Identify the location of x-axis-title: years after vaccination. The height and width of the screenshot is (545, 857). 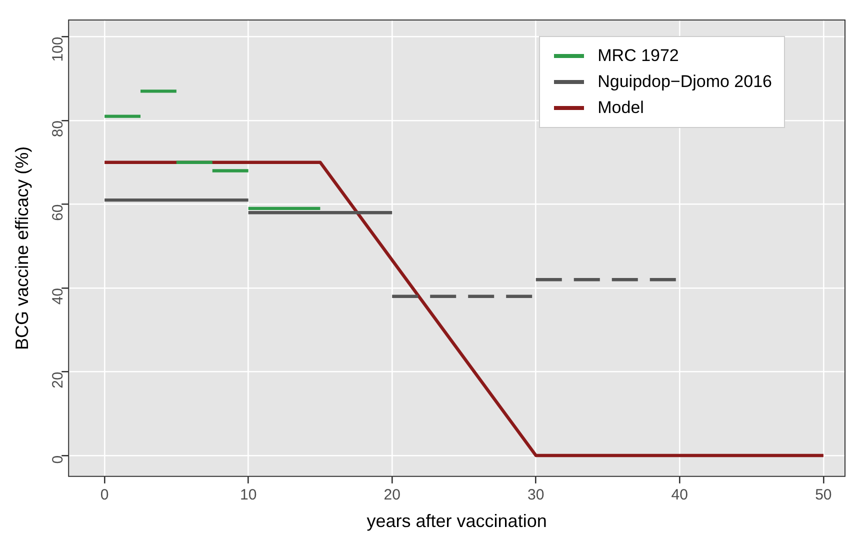
(456, 521).